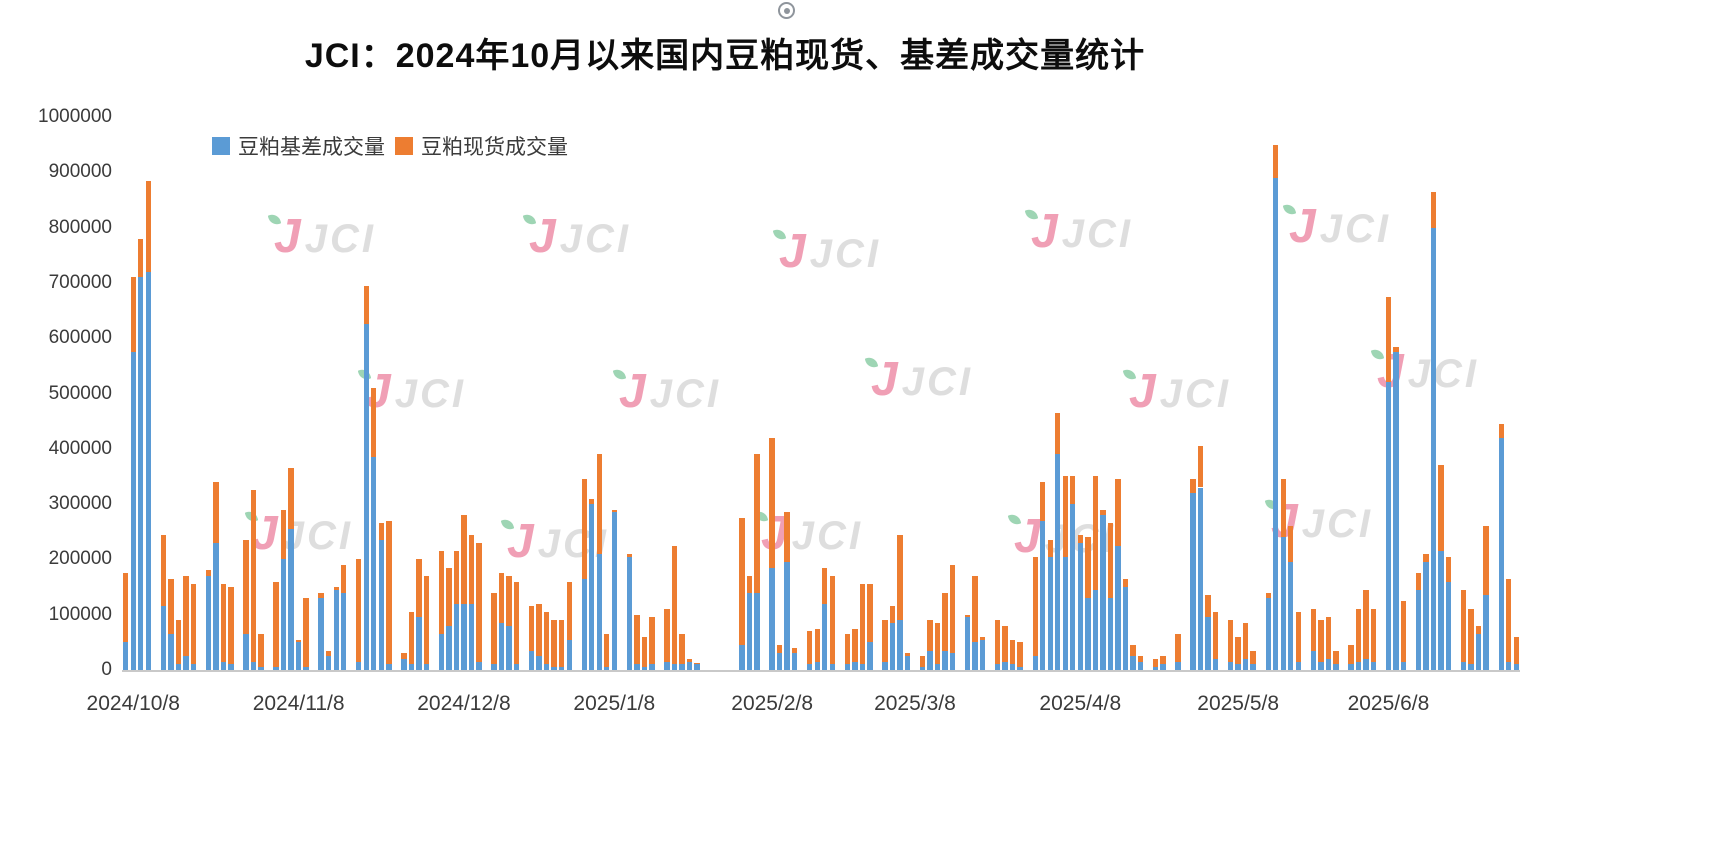 The image size is (1728, 868). Describe the element at coordinates (786, 10) in the screenshot. I see `circled-dot-icon` at that location.